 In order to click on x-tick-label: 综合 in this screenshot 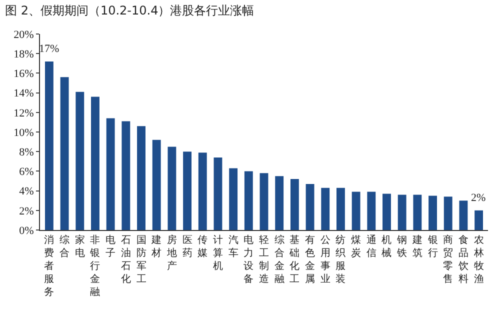, I will do `click(65, 246)`.